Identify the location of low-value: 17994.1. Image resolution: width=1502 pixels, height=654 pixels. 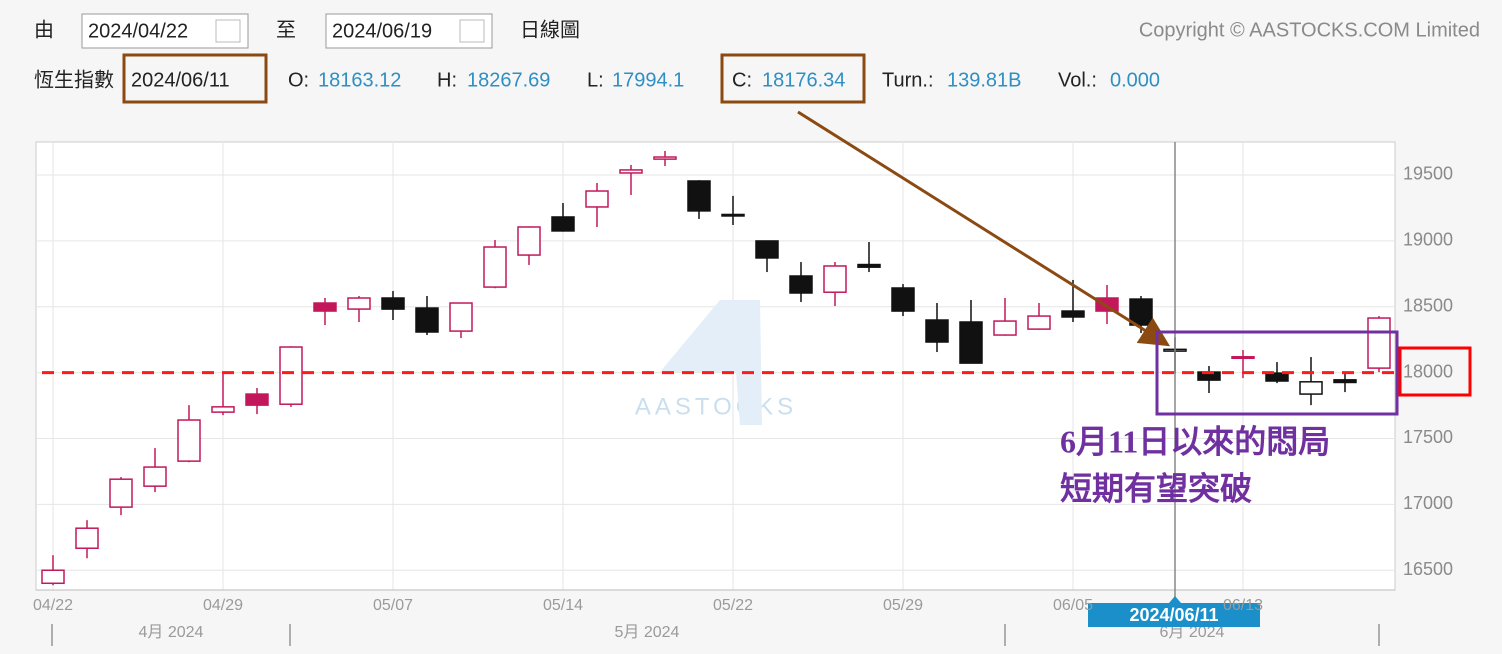
(648, 80).